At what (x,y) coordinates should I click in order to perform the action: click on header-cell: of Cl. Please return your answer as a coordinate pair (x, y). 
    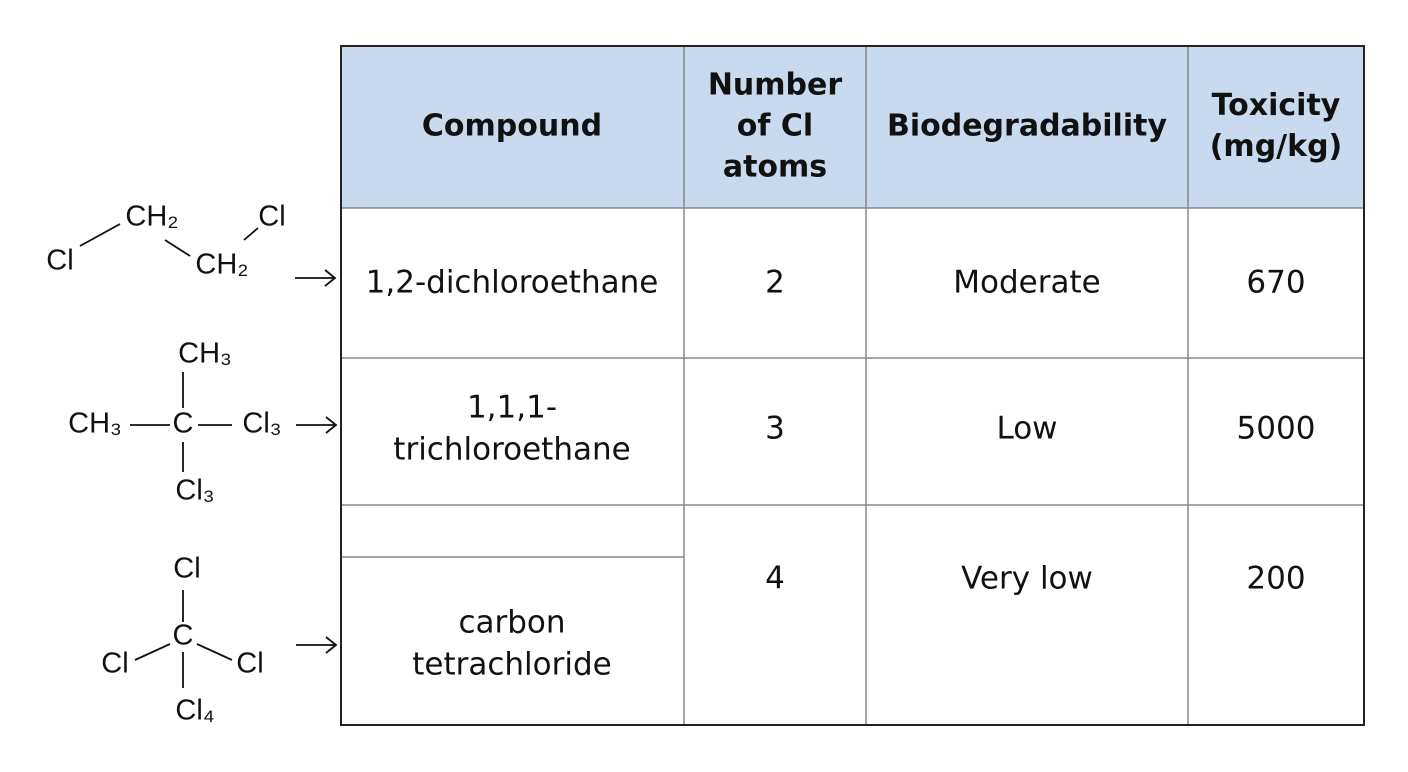
    Looking at the image, I should click on (775, 126).